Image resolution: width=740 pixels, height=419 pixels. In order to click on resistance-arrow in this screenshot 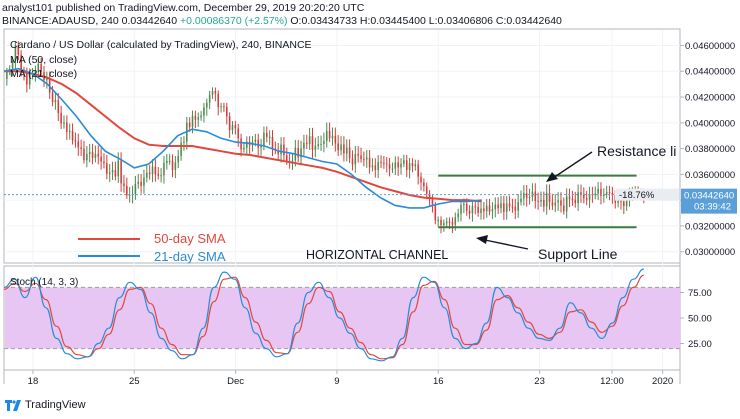, I will do `click(572, 165)`.